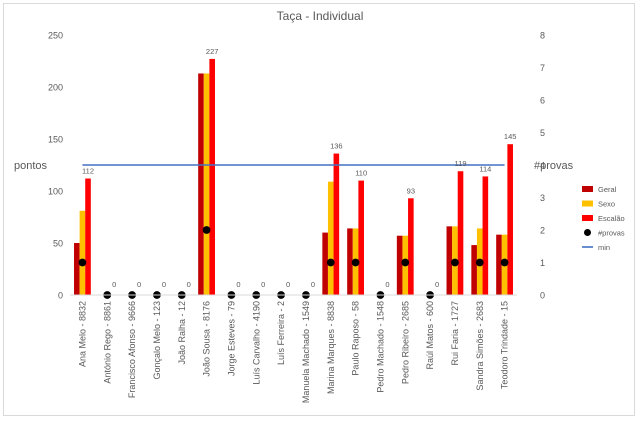 This screenshot has width=640, height=421. I want to click on data-label: 136, so click(336, 146).